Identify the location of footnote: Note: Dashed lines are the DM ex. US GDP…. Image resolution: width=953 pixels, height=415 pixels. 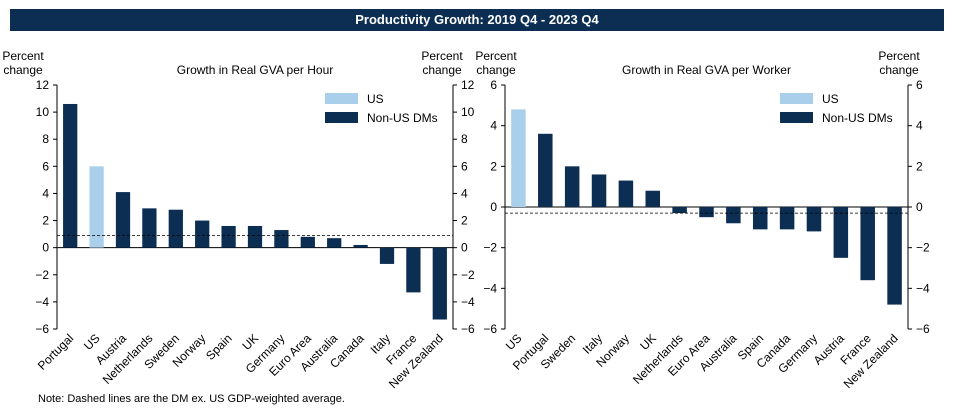
(191, 399).